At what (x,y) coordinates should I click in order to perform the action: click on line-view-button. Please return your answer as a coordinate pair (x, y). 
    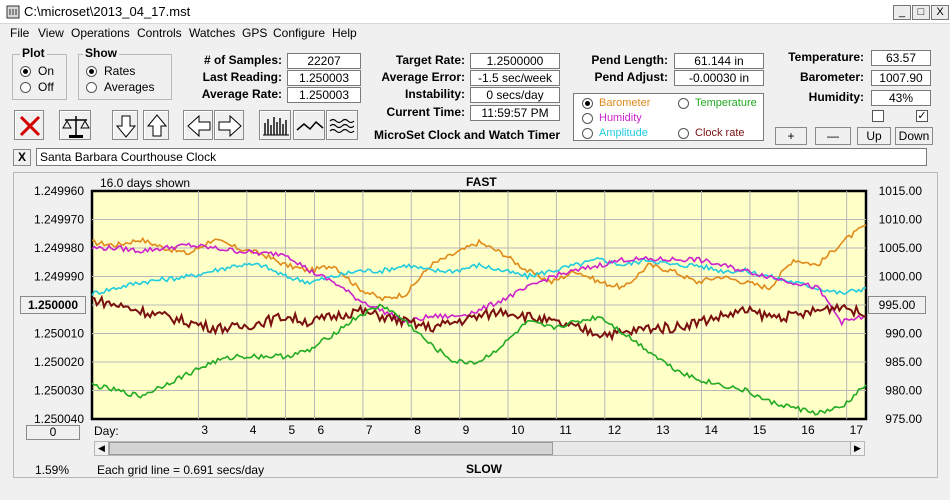
    Looking at the image, I should click on (309, 125).